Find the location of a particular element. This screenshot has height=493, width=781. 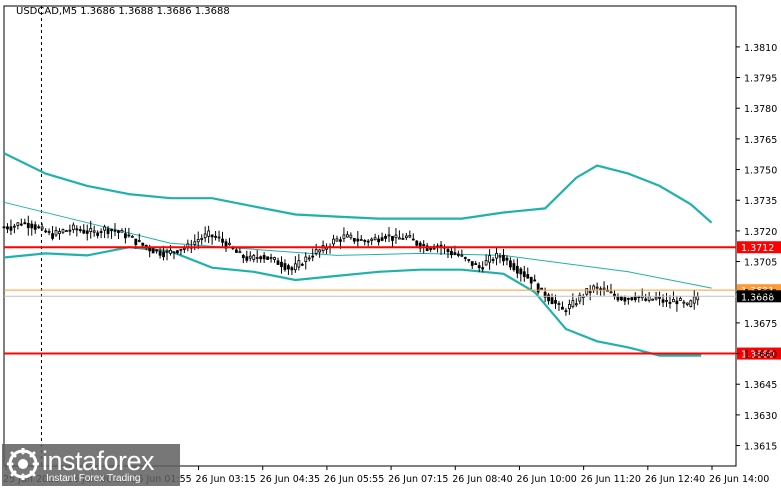

x-tick-label: 26 Jun 05:55 is located at coordinates (354, 479).